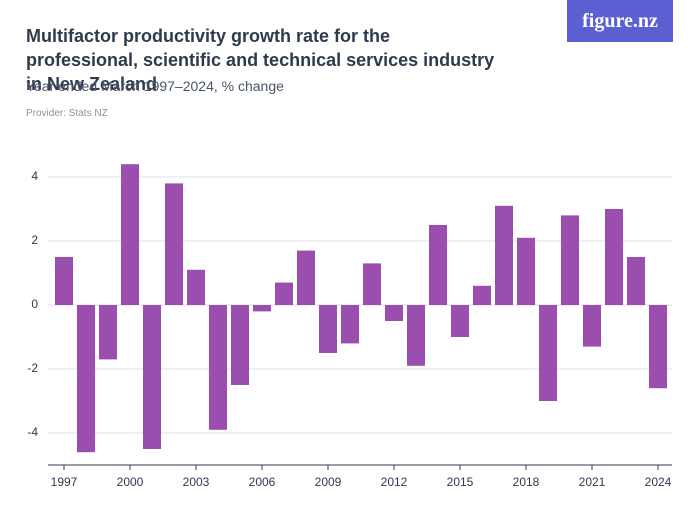 The image size is (700, 525). What do you see at coordinates (155, 86) in the screenshot?
I see `chart-subtitle: Year ended March 1997–2024, % change` at bounding box center [155, 86].